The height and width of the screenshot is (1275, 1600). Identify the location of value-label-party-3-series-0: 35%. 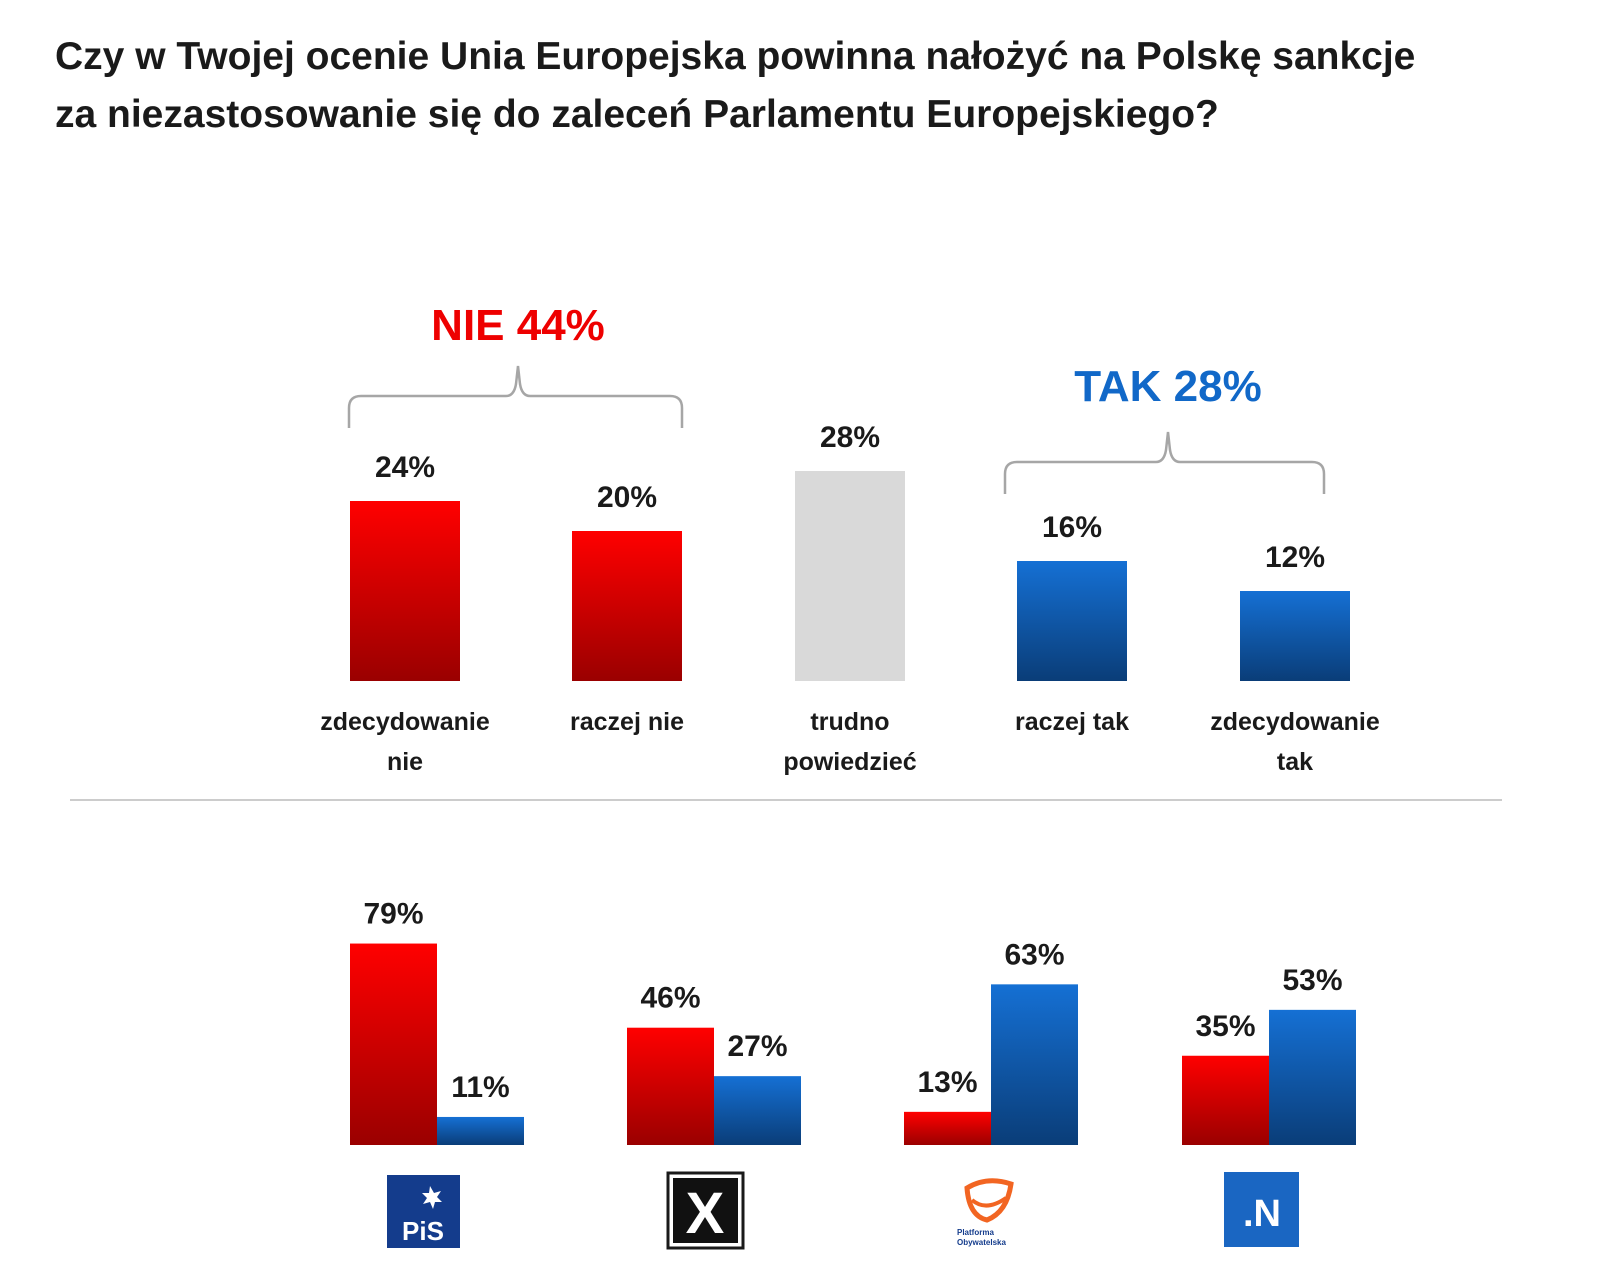
(1225, 1026).